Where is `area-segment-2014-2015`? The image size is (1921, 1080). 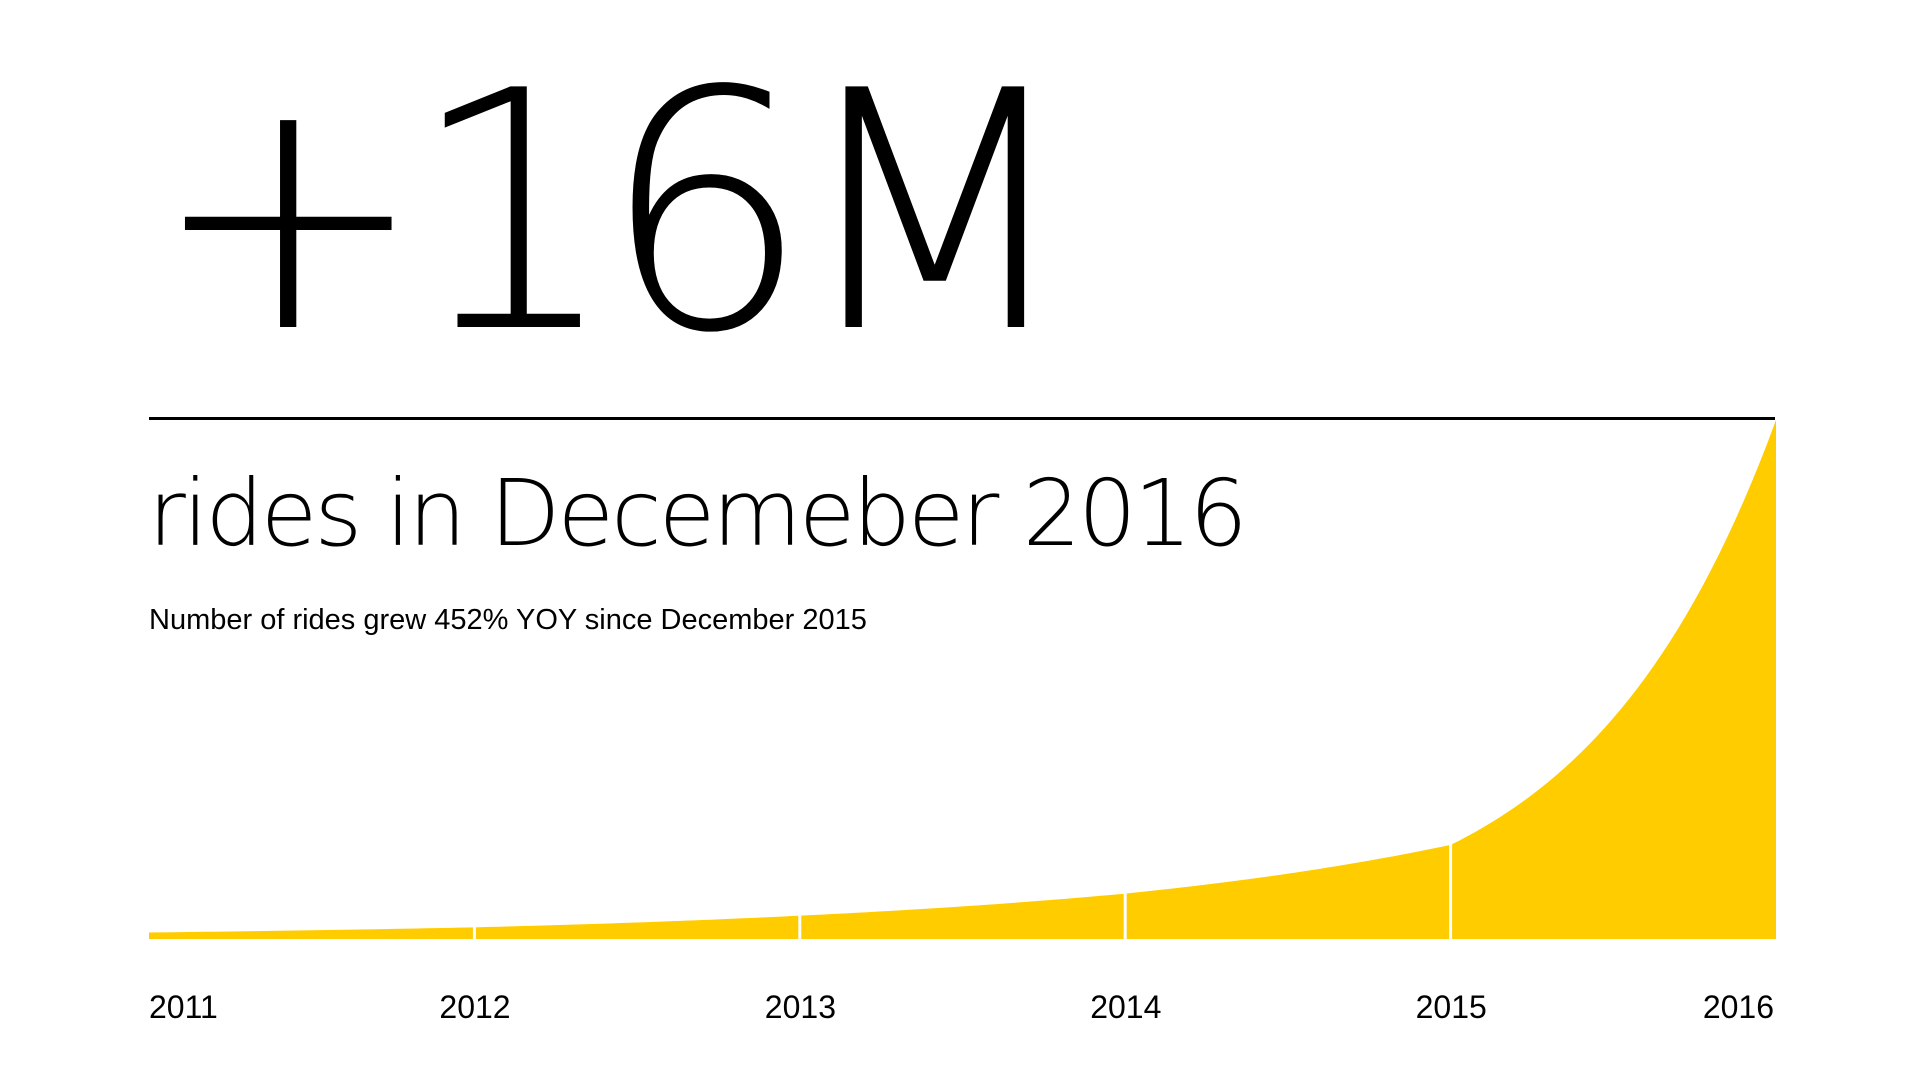
area-segment-2014-2015 is located at coordinates (1288, 891).